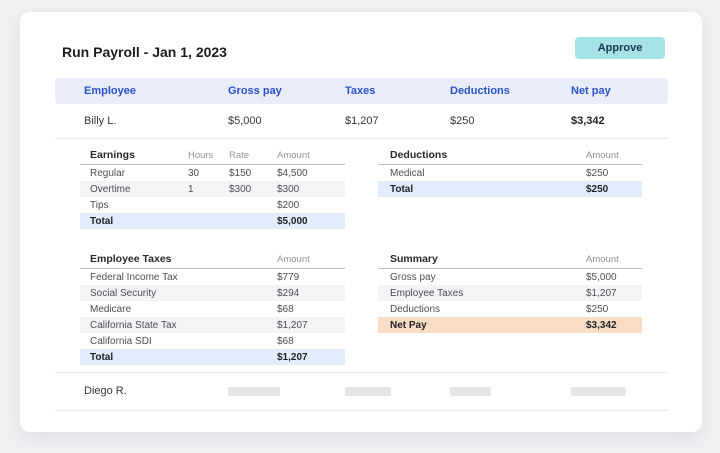 This screenshot has height=453, width=720. Describe the element at coordinates (413, 277) in the screenshot. I see `row-label: Gross pay` at that location.